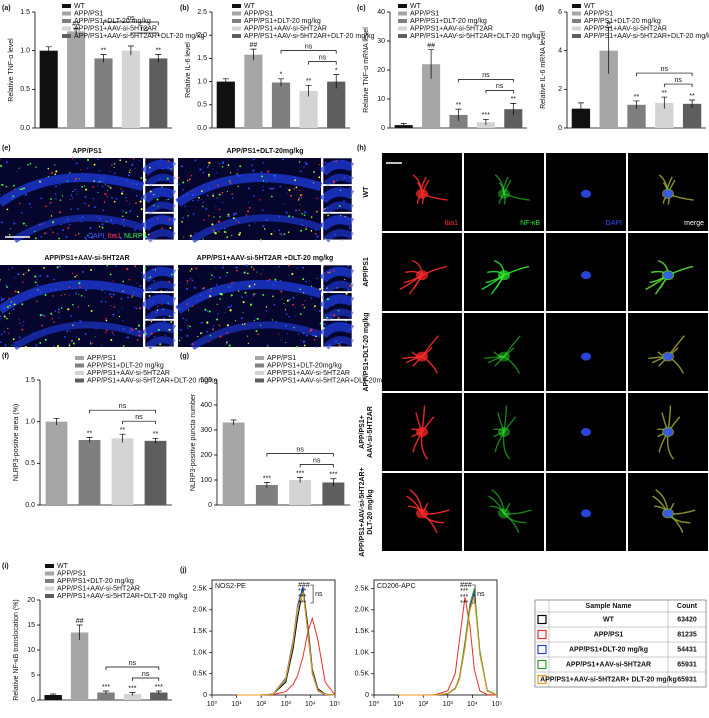  What do you see at coordinates (361, 8) in the screenshot?
I see `panel-label: (c)` at bounding box center [361, 8].